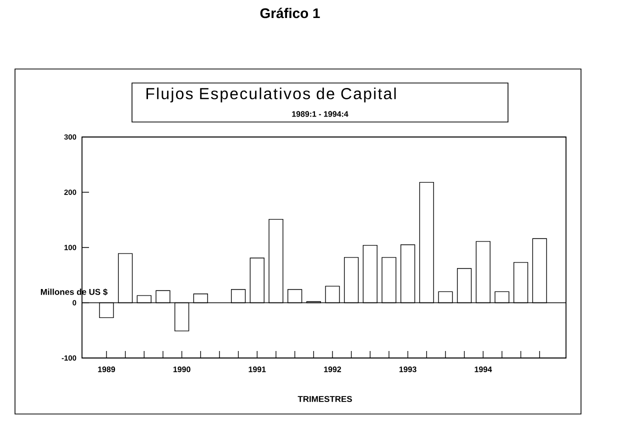 The height and width of the screenshot is (441, 633). Describe the element at coordinates (271, 95) in the screenshot. I see `chart-title: Flujos Especulativos de Capital` at that location.